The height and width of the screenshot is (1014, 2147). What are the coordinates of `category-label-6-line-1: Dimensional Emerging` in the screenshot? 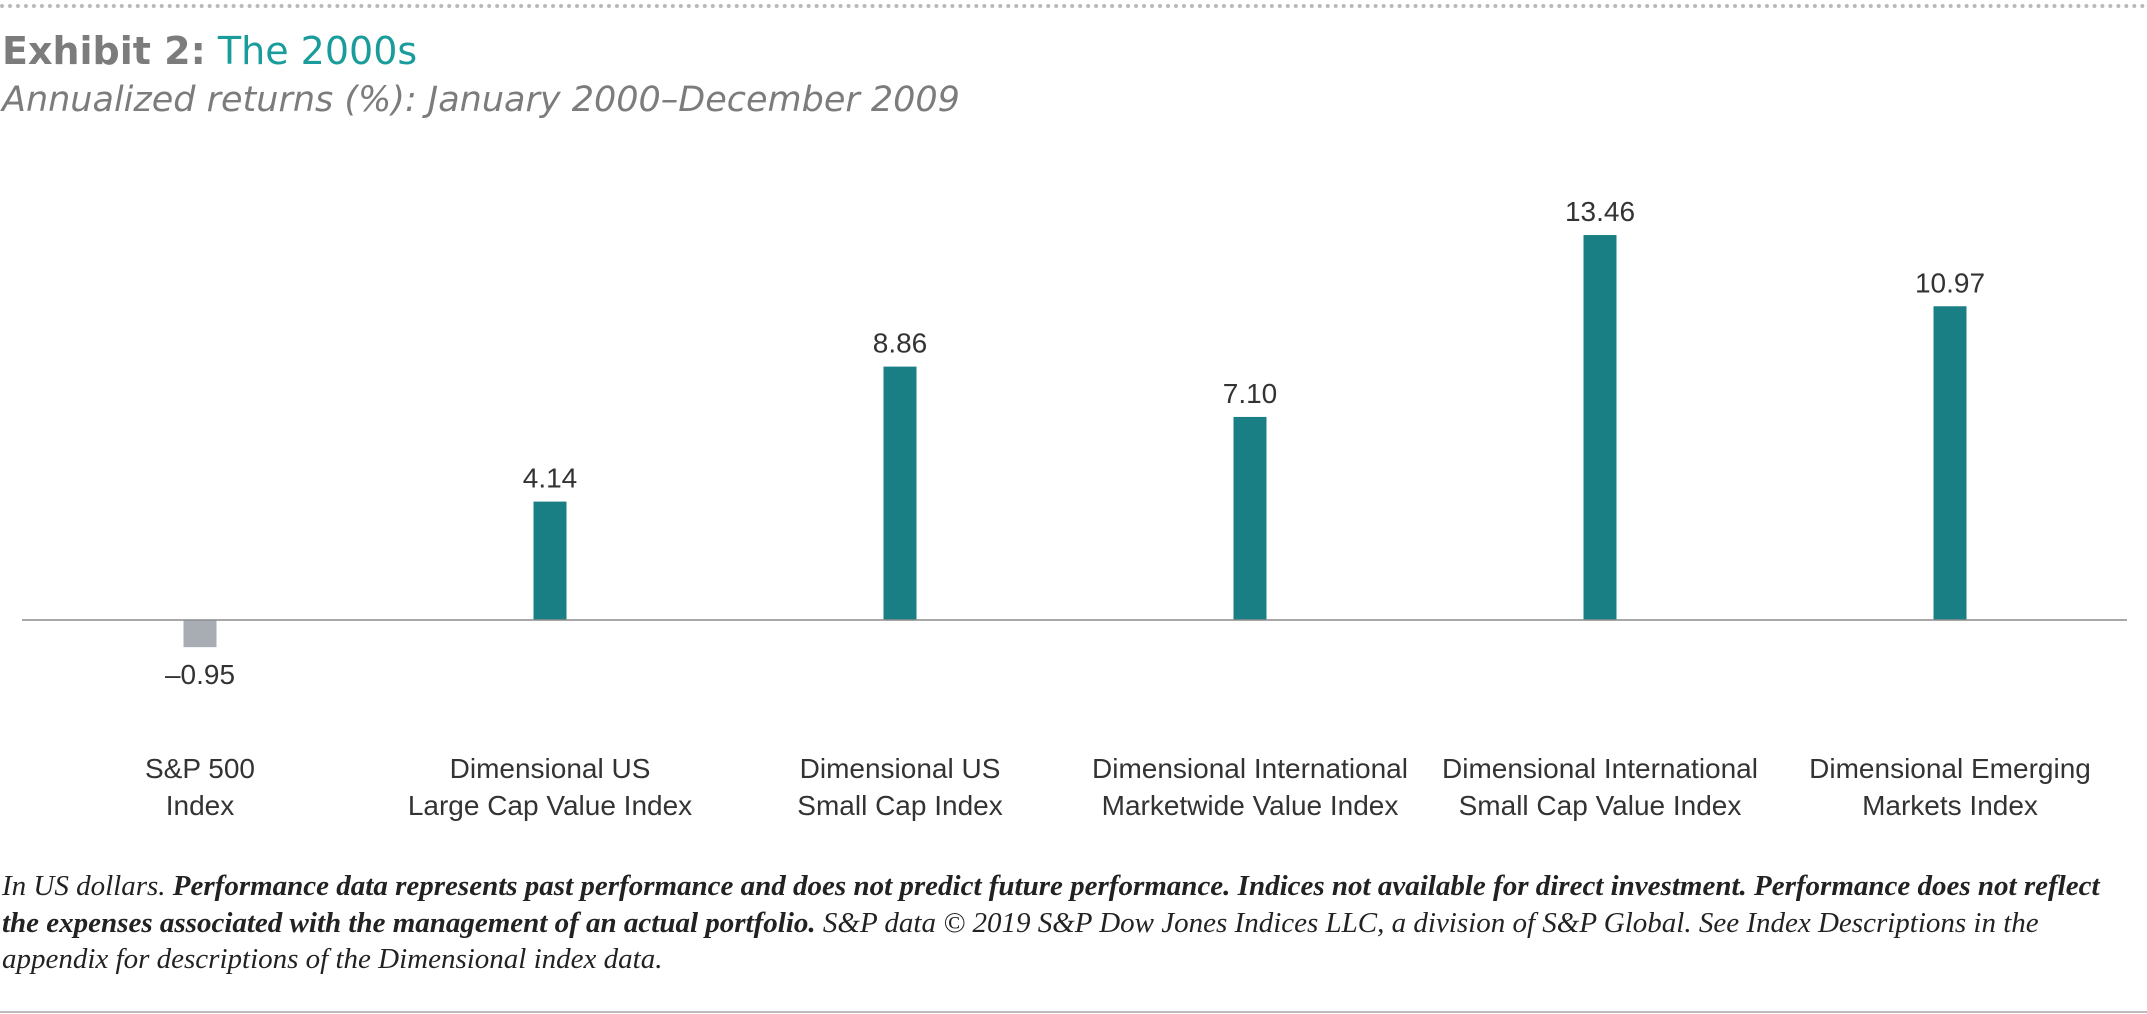 It's located at (1950, 768).